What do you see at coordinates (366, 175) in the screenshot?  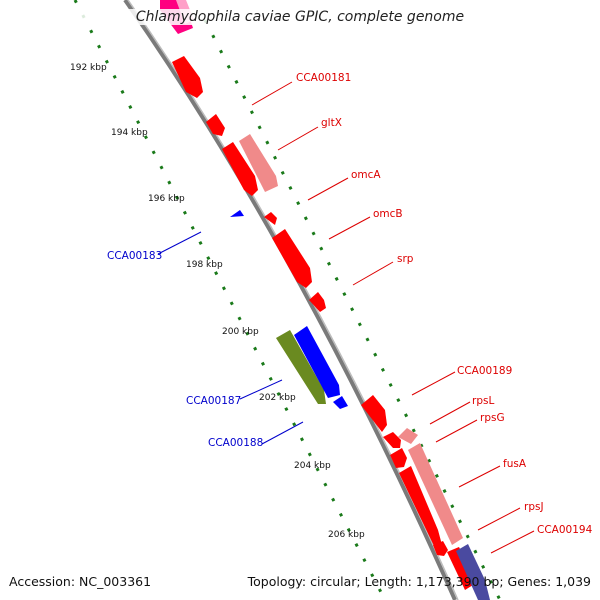 I see `gene-label: omcA` at bounding box center [366, 175].